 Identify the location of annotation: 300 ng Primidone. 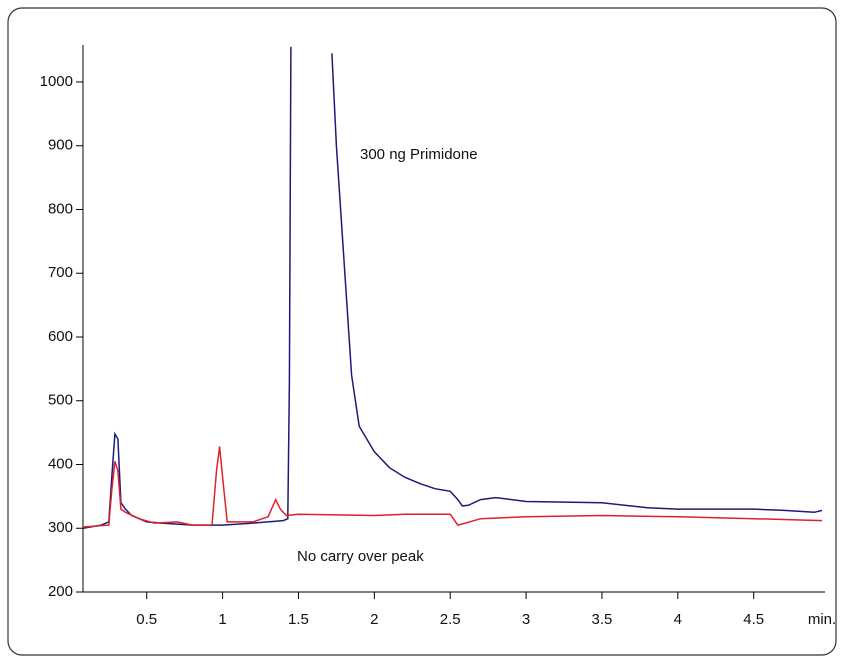
(419, 154).